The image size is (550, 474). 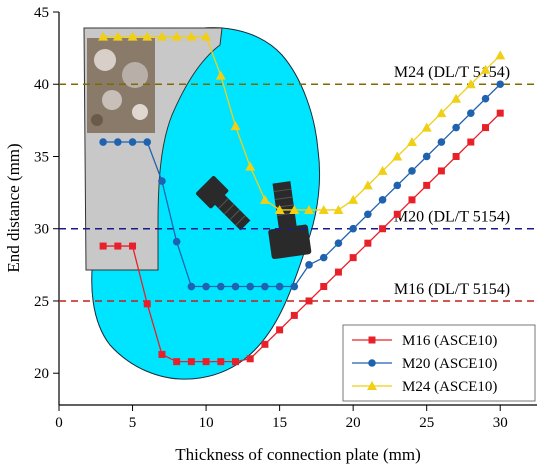 What do you see at coordinates (41, 230) in the screenshot?
I see `y-tick-label: 30` at bounding box center [41, 230].